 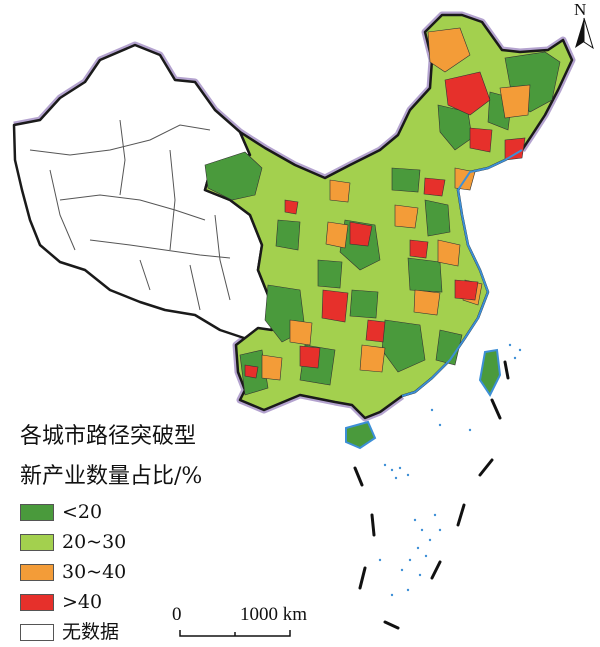 What do you see at coordinates (580, 9) in the screenshot?
I see `north-label: N` at bounding box center [580, 9].